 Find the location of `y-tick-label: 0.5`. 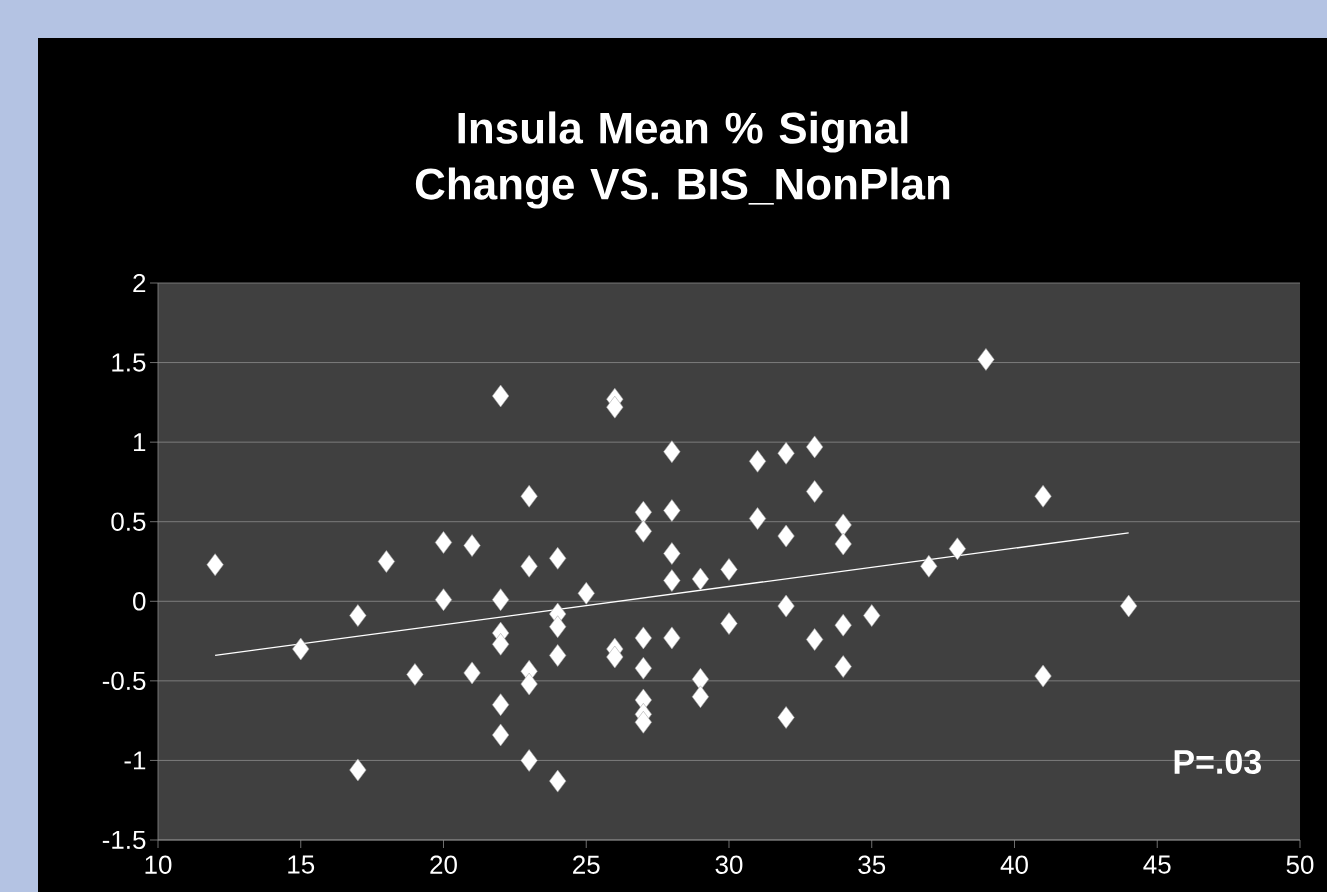

y-tick-label: 0.5 is located at coordinates (128, 521).